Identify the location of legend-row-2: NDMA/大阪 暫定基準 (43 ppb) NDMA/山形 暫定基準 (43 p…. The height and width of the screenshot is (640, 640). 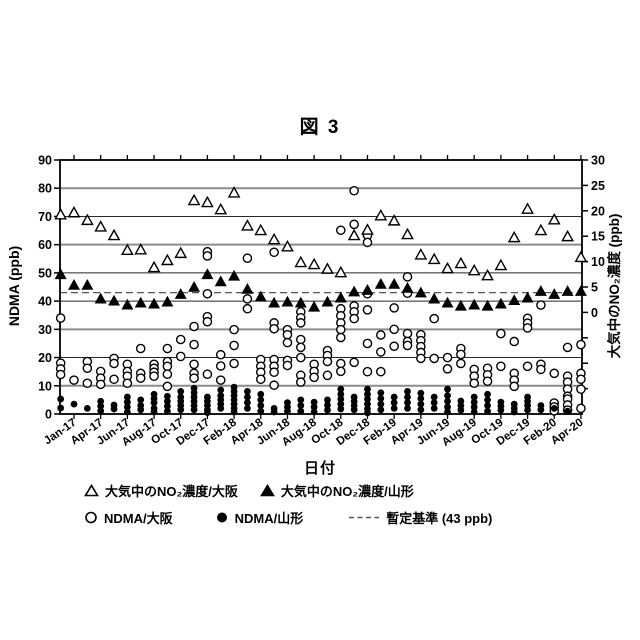
(288, 517).